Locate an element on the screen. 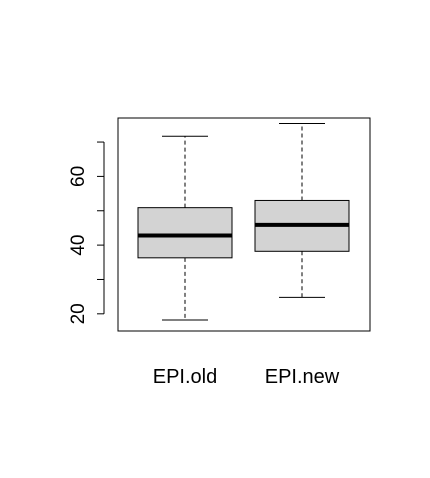 This screenshot has height=478, width=430. y-tick-label: 40 is located at coordinates (78, 245).